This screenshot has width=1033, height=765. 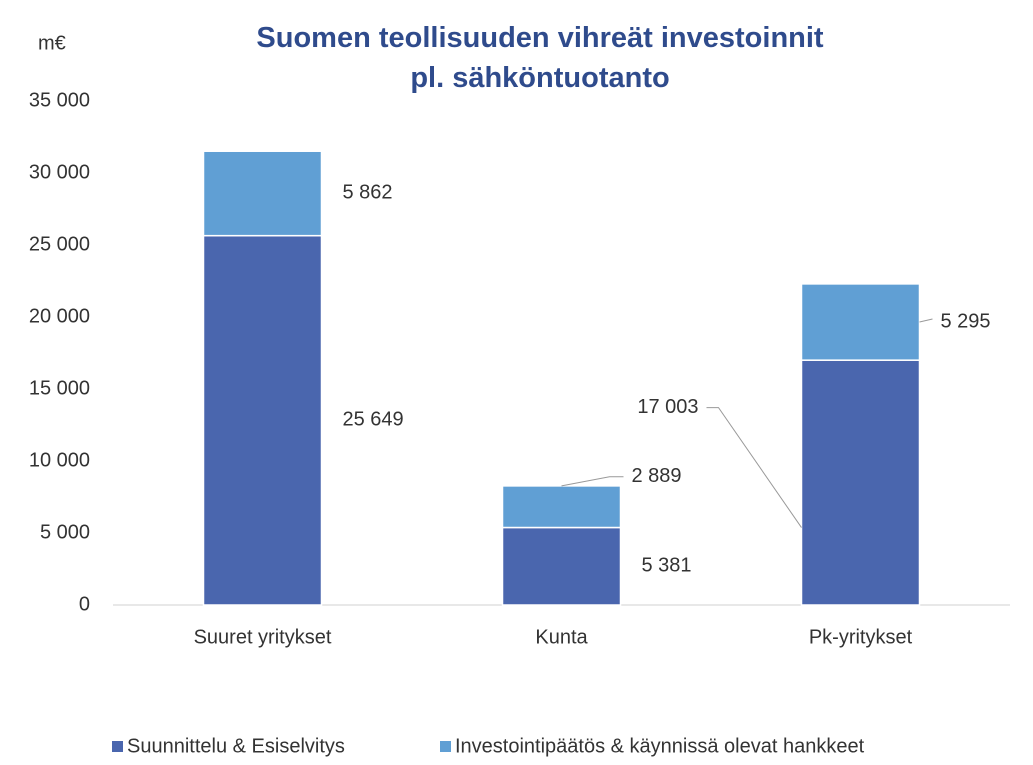 I want to click on y-tick-label: 10 000, so click(x=59, y=460).